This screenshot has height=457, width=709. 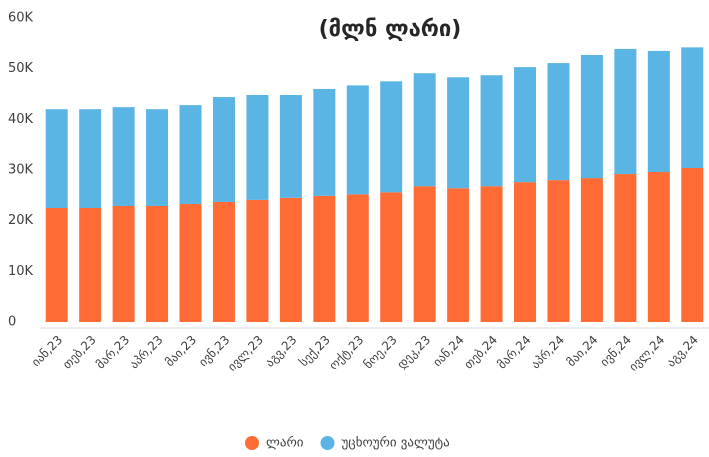 What do you see at coordinates (12, 322) in the screenshot?
I see `y-tick-label: 0` at bounding box center [12, 322].